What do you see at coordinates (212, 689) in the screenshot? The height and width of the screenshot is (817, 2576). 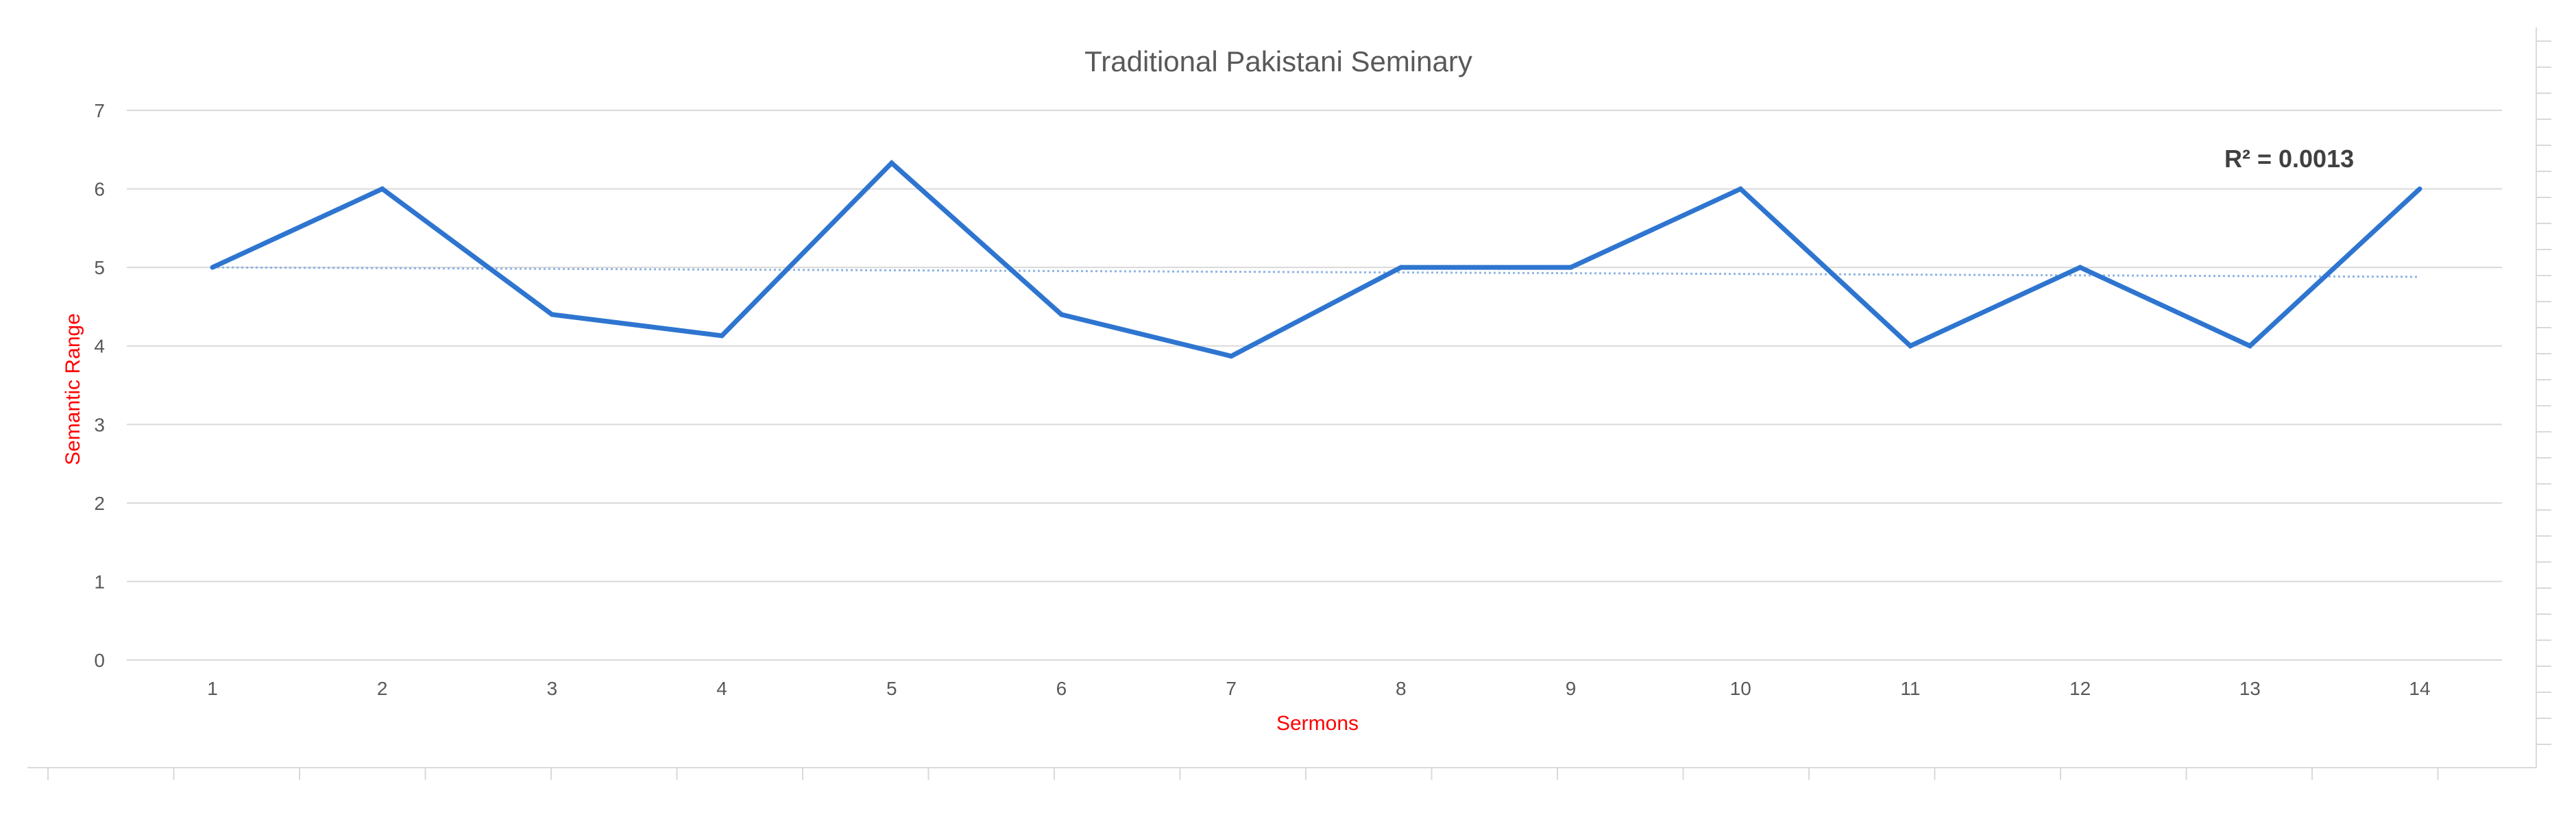 I see `x-tick-label-1: 1` at bounding box center [212, 689].